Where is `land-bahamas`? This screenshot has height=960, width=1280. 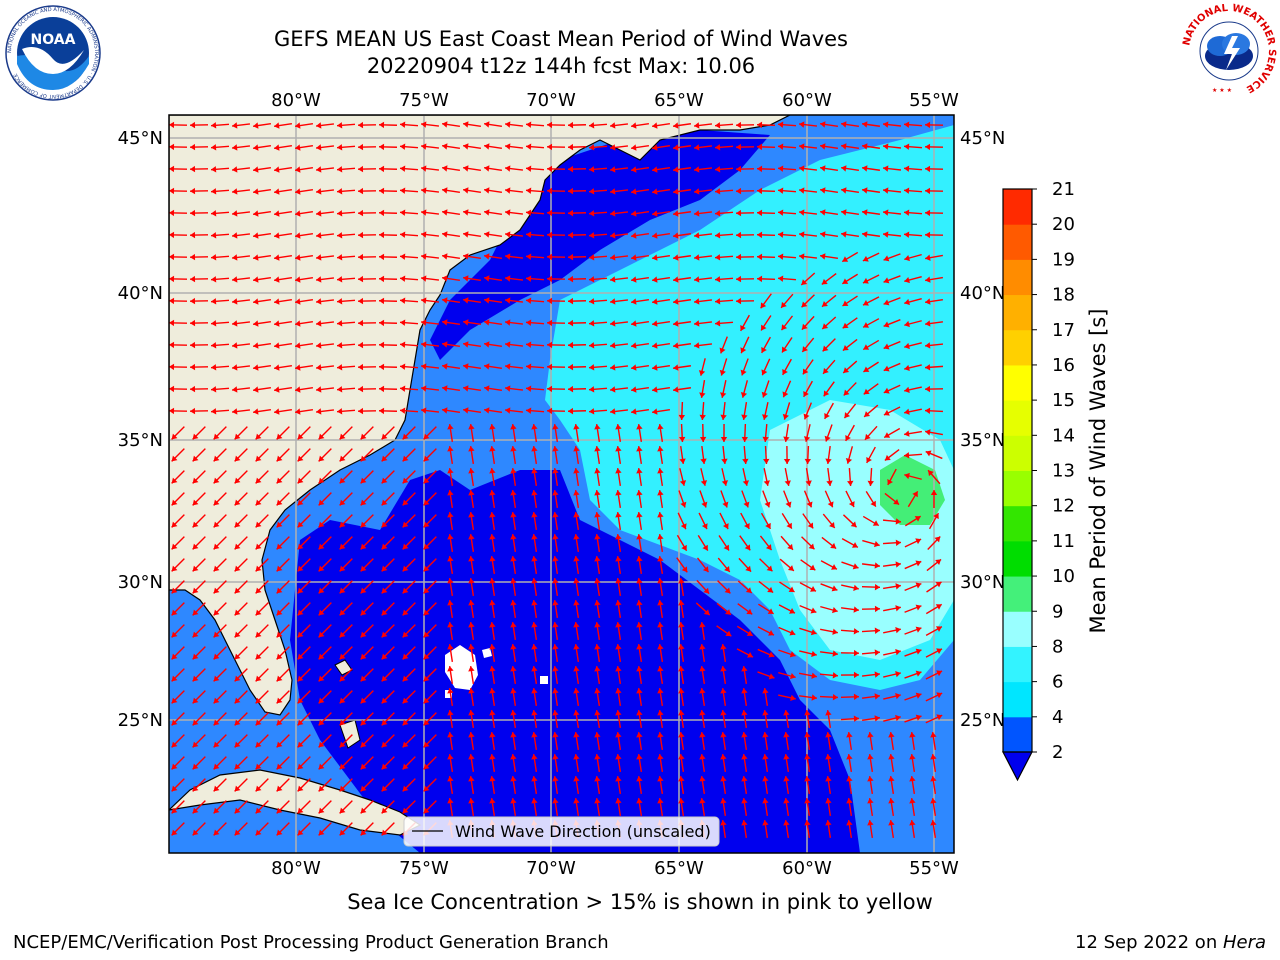 land-bahamas is located at coordinates (347, 704).